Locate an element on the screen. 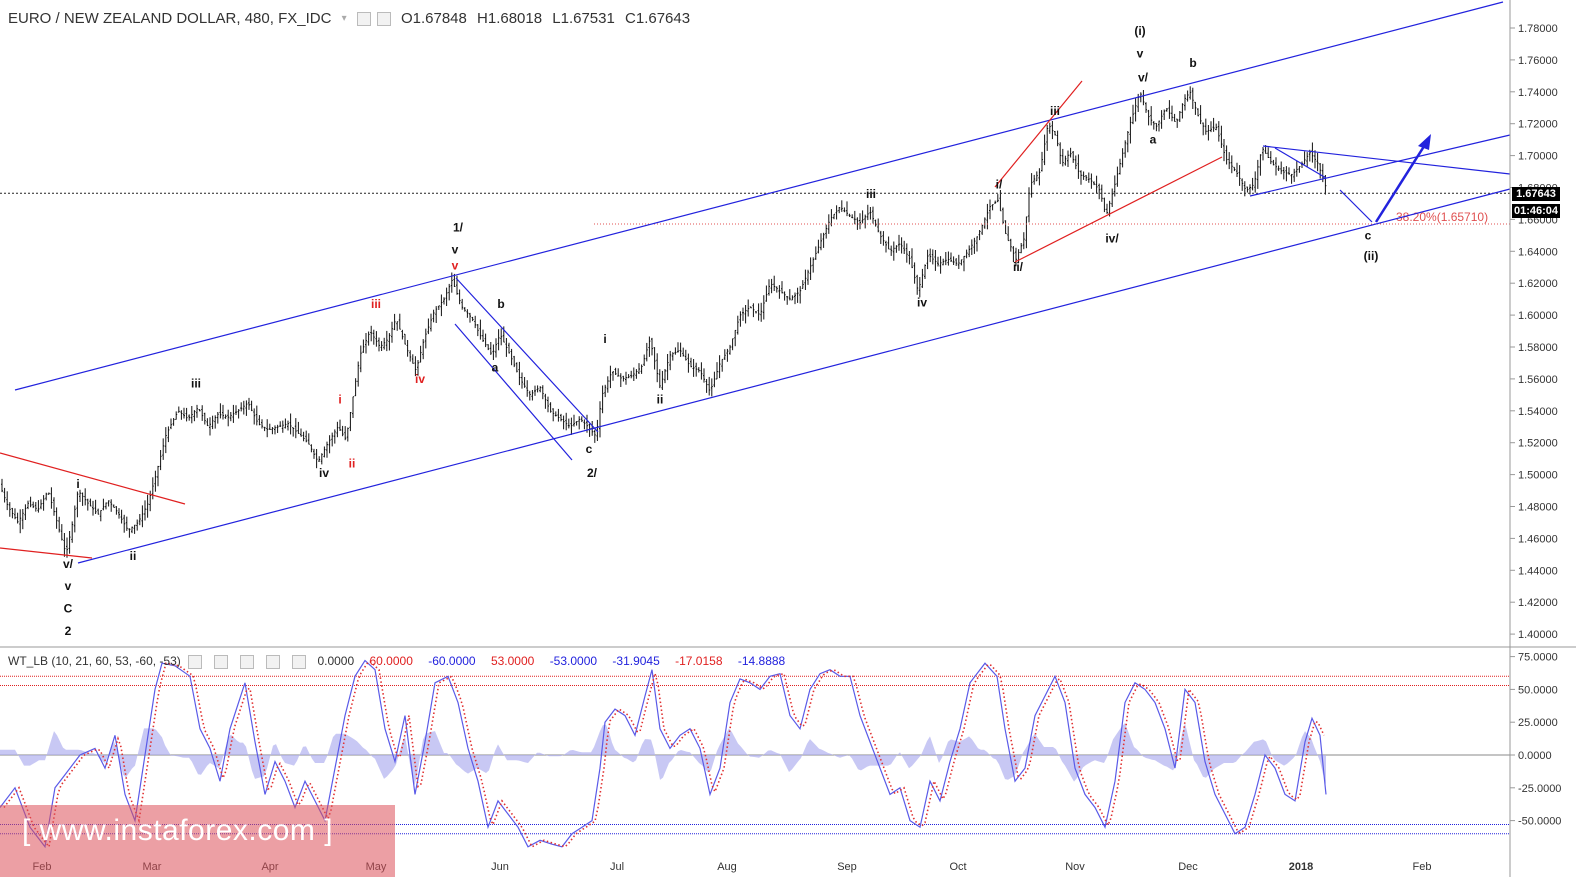 Image resolution: width=1576 pixels, height=877 pixels. x-tick-label: Dec is located at coordinates (1188, 867).